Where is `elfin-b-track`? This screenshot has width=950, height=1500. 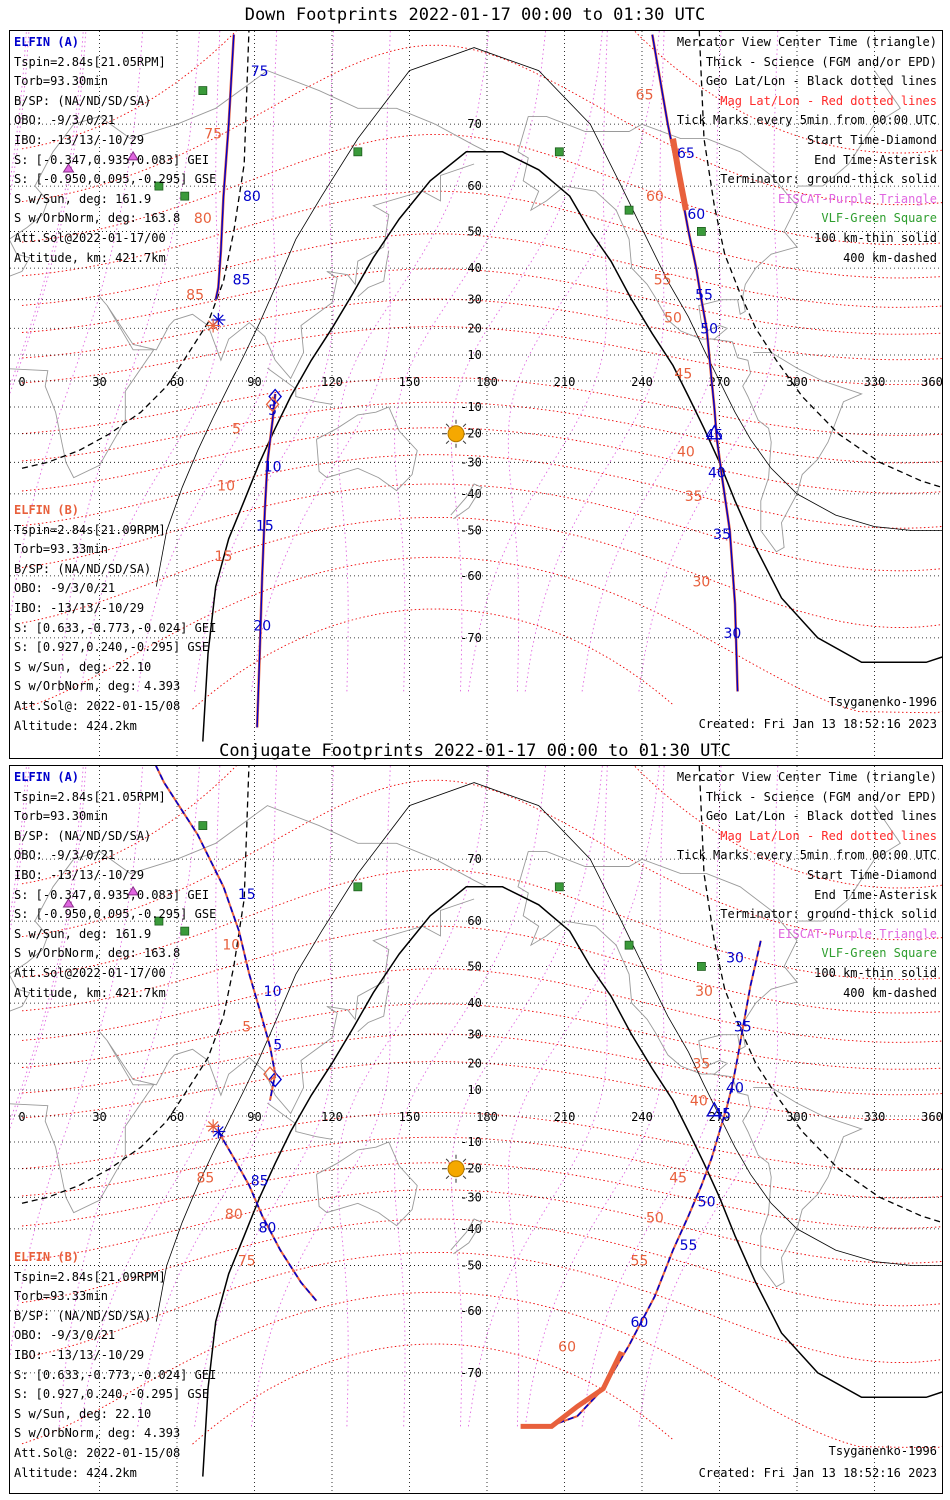 elfin-b-track is located at coordinates (266, 560).